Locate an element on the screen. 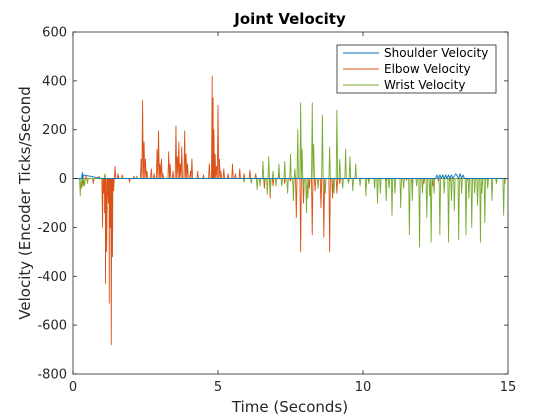  y-tick-label: -800 is located at coordinates (52, 375).